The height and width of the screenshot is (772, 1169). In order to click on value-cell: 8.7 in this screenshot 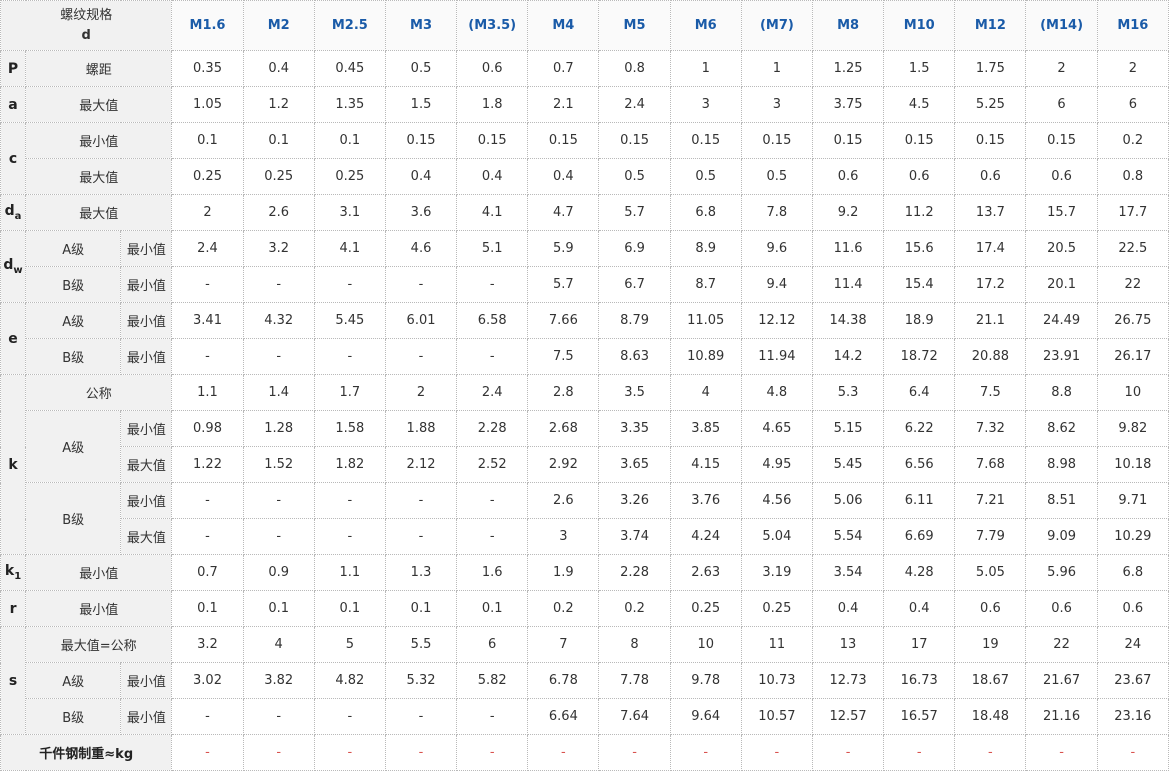, I will do `click(705, 284)`.